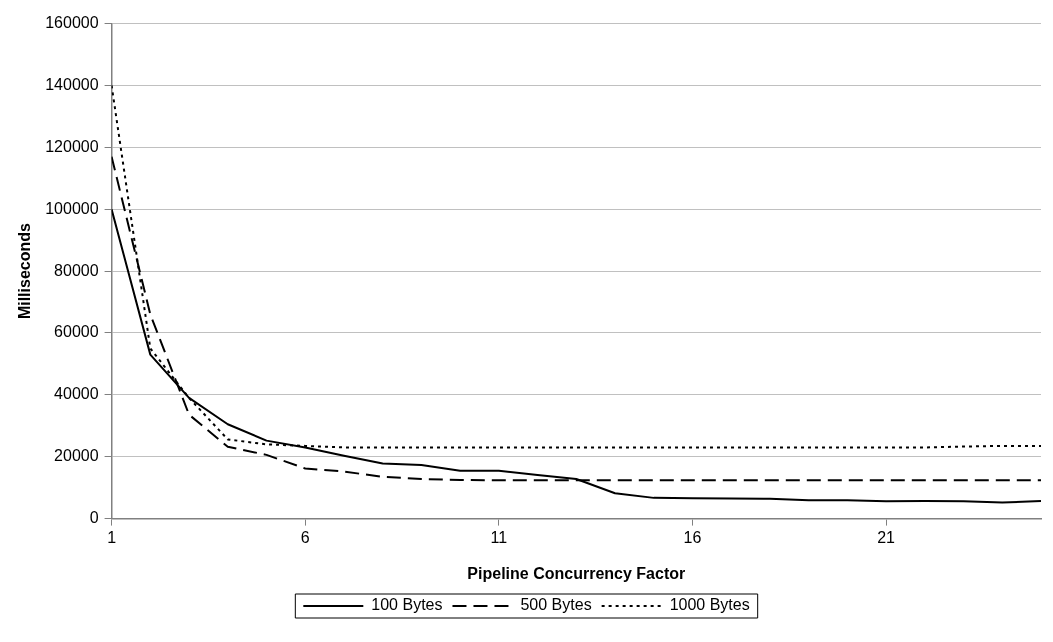  What do you see at coordinates (709, 605) in the screenshot?
I see `legend-label: 1000 Bytes` at bounding box center [709, 605].